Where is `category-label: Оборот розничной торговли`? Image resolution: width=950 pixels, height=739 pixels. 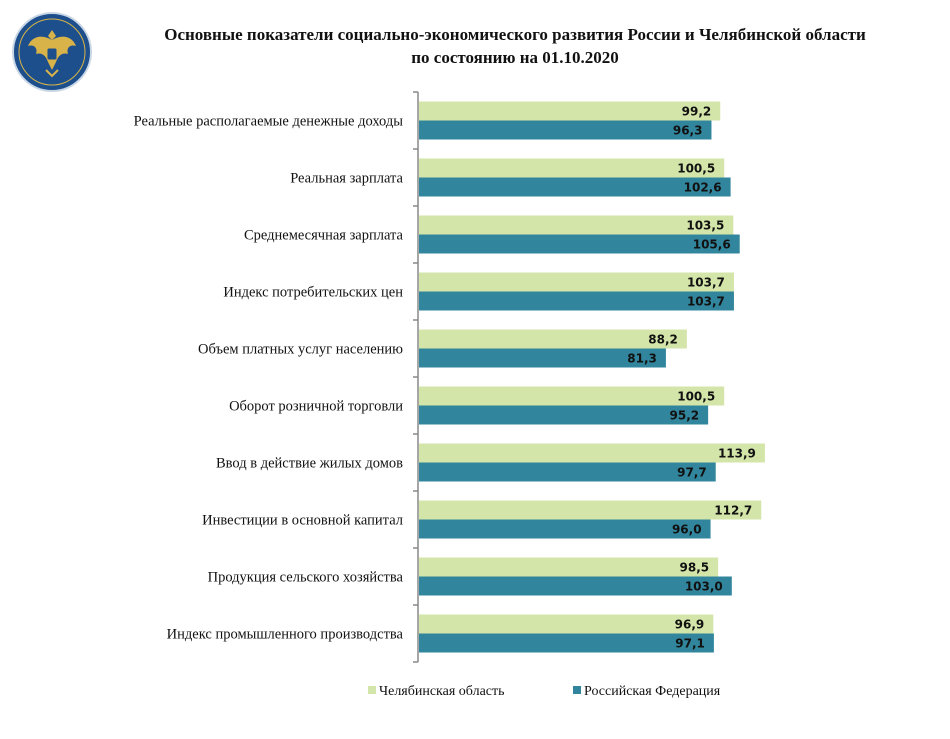 category-label: Оборот розничной торговли is located at coordinates (316, 407).